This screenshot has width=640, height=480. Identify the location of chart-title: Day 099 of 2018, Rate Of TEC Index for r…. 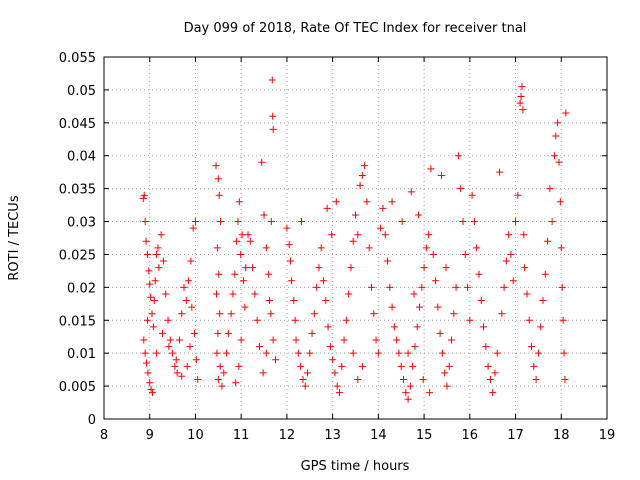
(355, 28).